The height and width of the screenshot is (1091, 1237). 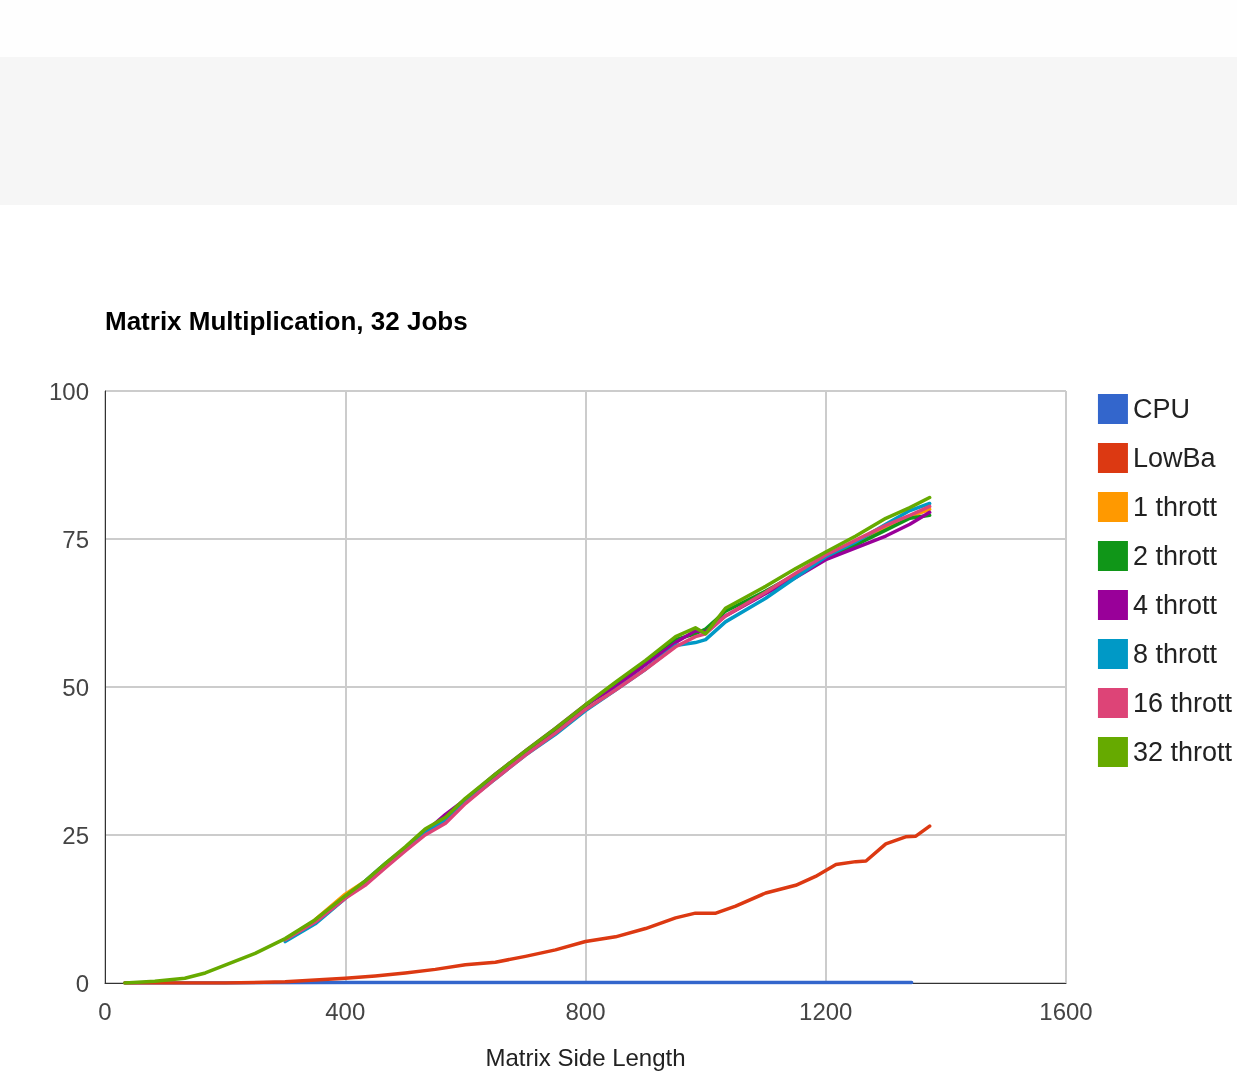 What do you see at coordinates (1175, 654) in the screenshot?
I see `legend-label: 8 thrott` at bounding box center [1175, 654].